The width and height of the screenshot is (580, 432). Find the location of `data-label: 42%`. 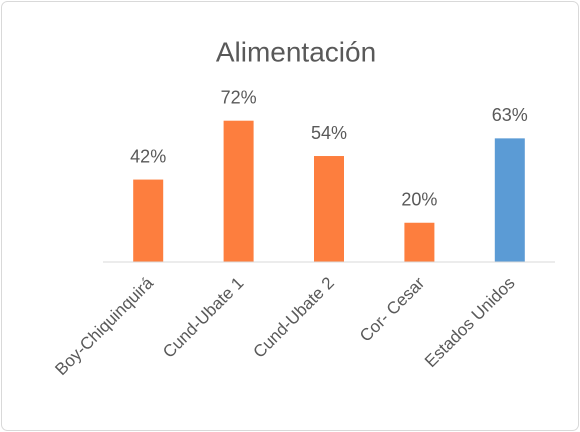

data-label: 42% is located at coordinates (148, 156).